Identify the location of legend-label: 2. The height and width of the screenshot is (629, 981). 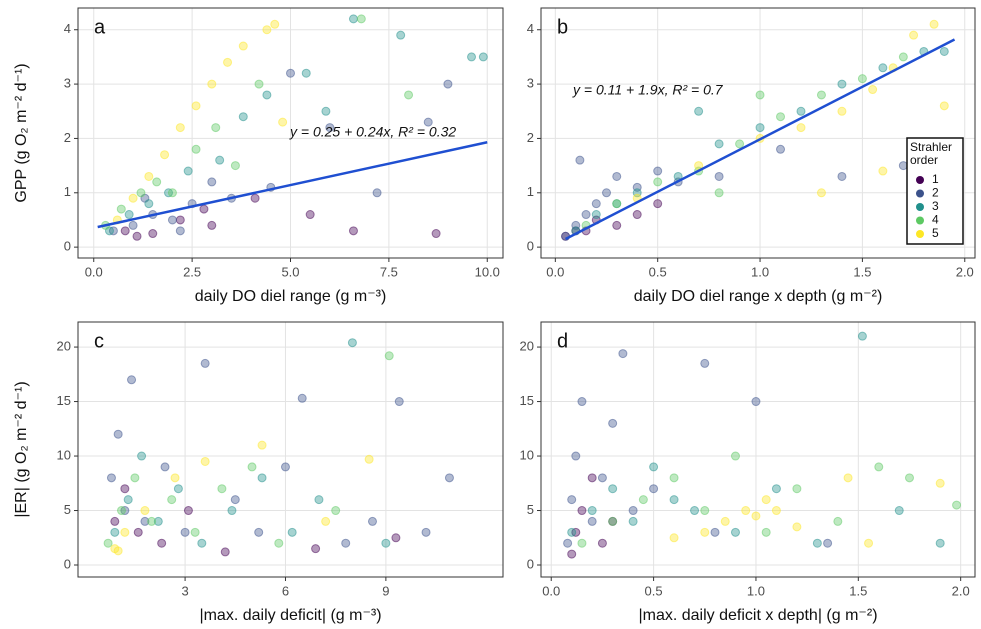
(935, 193).